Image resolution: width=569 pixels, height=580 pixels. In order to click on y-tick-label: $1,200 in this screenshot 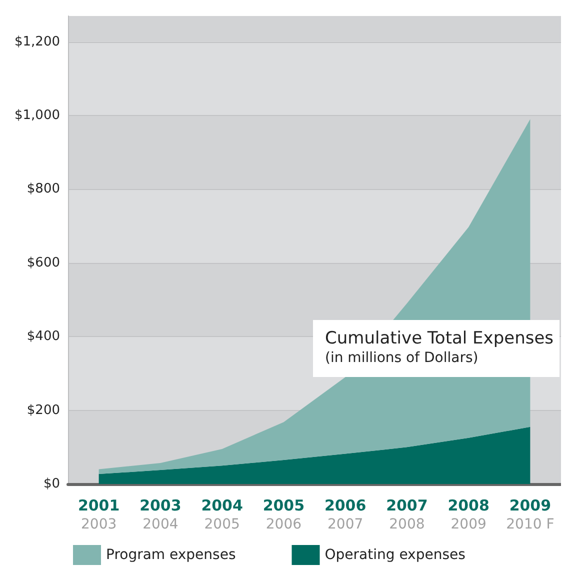, I will do `click(37, 42)`.